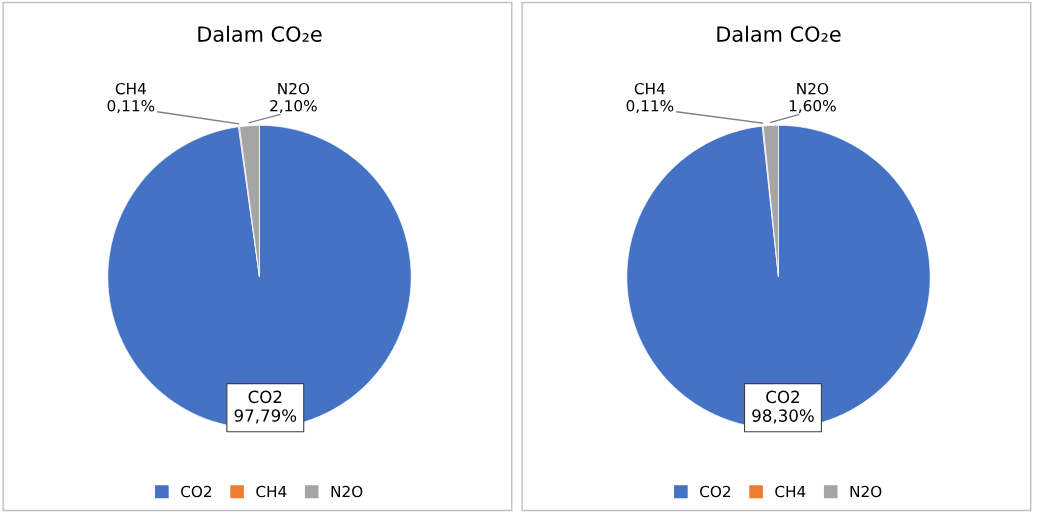 This screenshot has width=1038, height=513. Describe the element at coordinates (265, 407) in the screenshot. I see `data-label: CO2 97,79%` at that location.